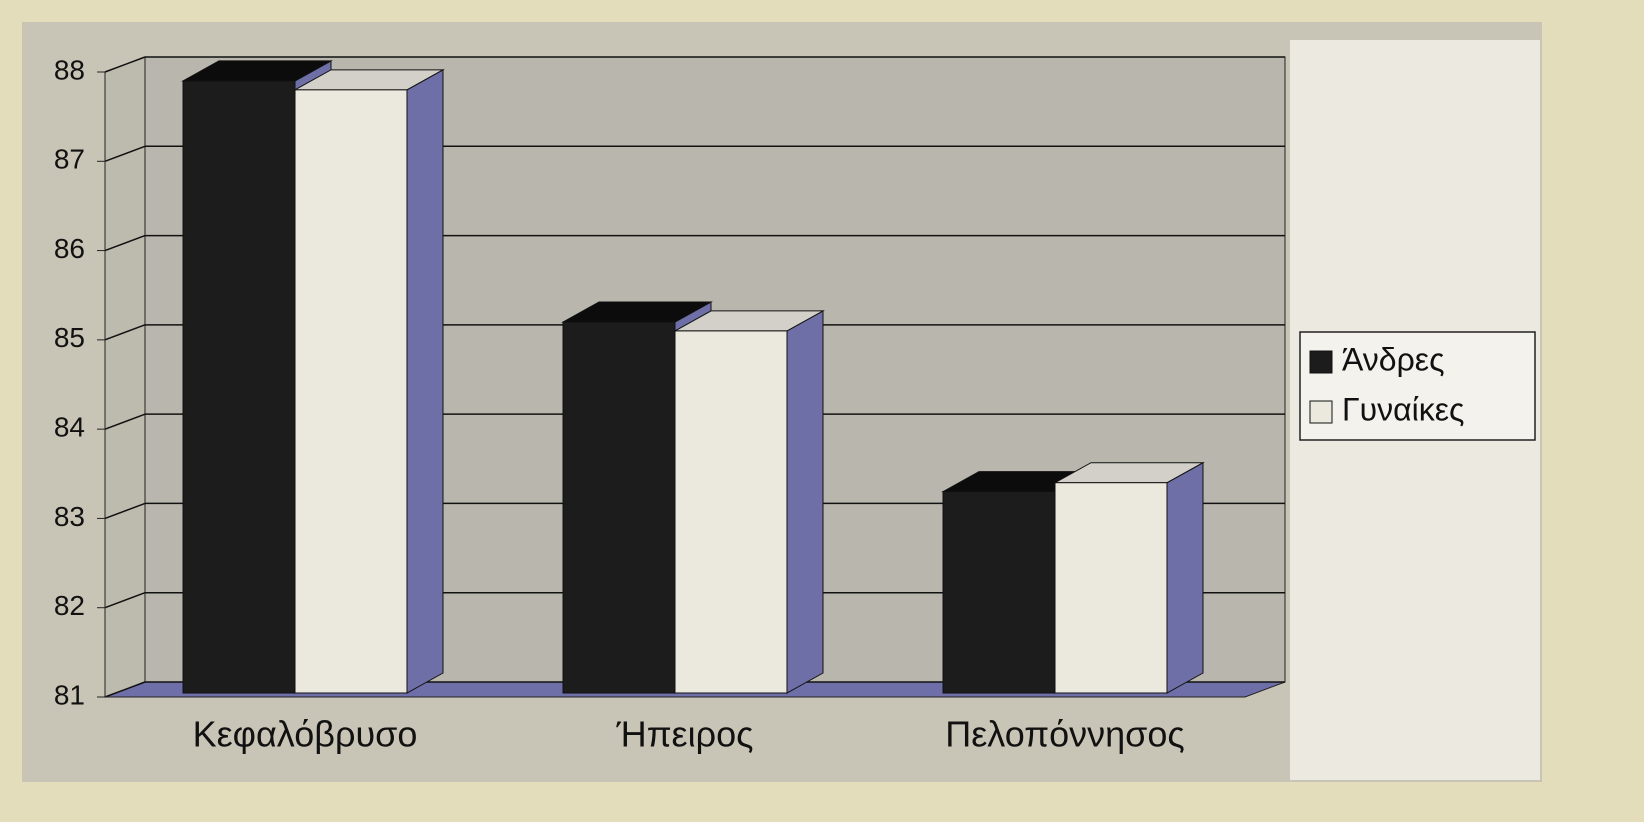  What do you see at coordinates (1064, 734) in the screenshot?
I see `x-tick-label: Πελοπόννησος` at bounding box center [1064, 734].